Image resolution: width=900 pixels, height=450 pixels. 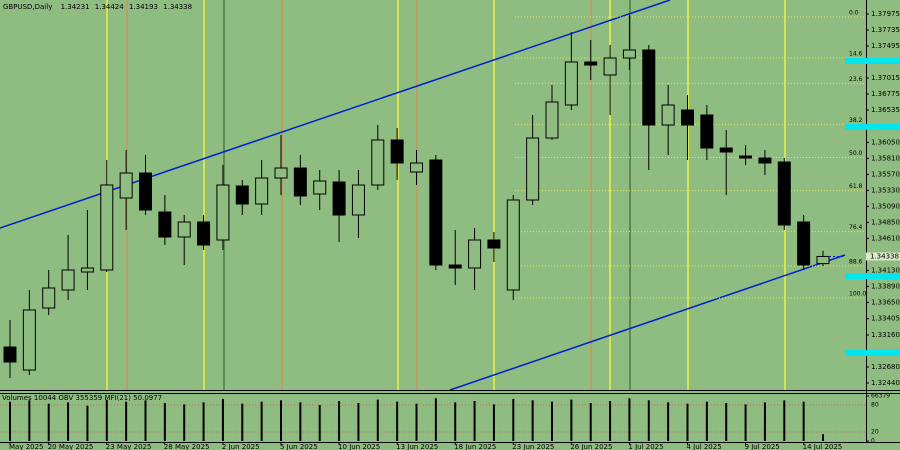 What do you see at coordinates (885, 142) in the screenshot?
I see `y-tick-label: 1.36050` at bounding box center [885, 142].